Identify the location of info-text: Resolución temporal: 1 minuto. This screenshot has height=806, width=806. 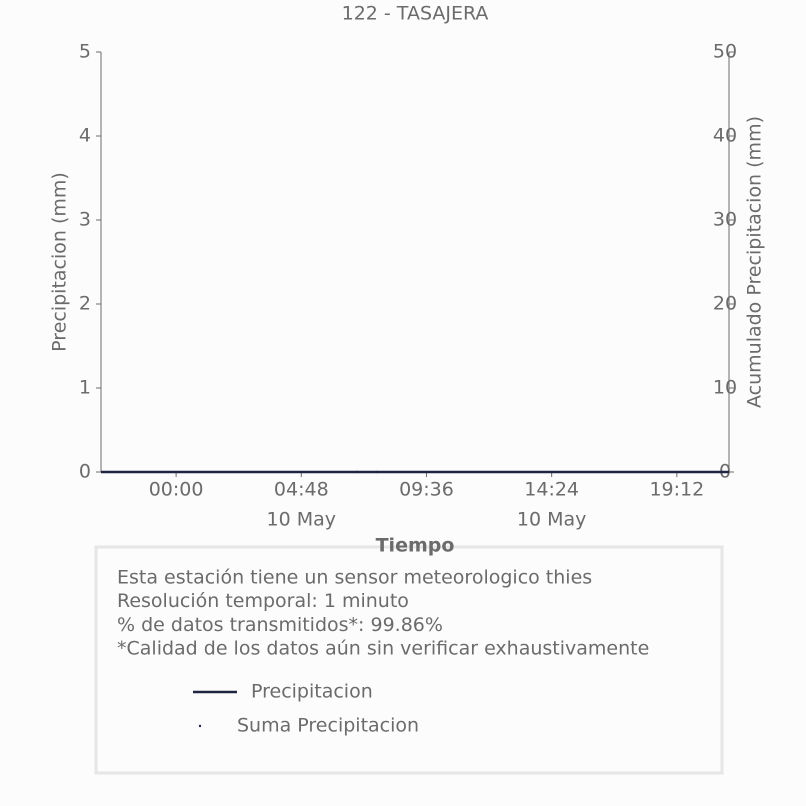
(263, 601).